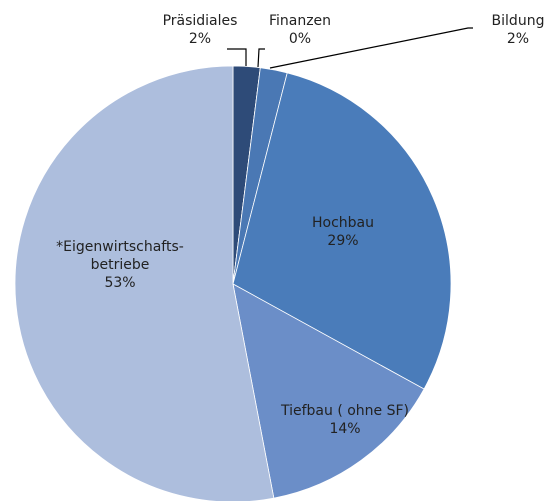  What do you see at coordinates (518, 30) in the screenshot?
I see `slice-label: Bildung 2%` at bounding box center [518, 30].